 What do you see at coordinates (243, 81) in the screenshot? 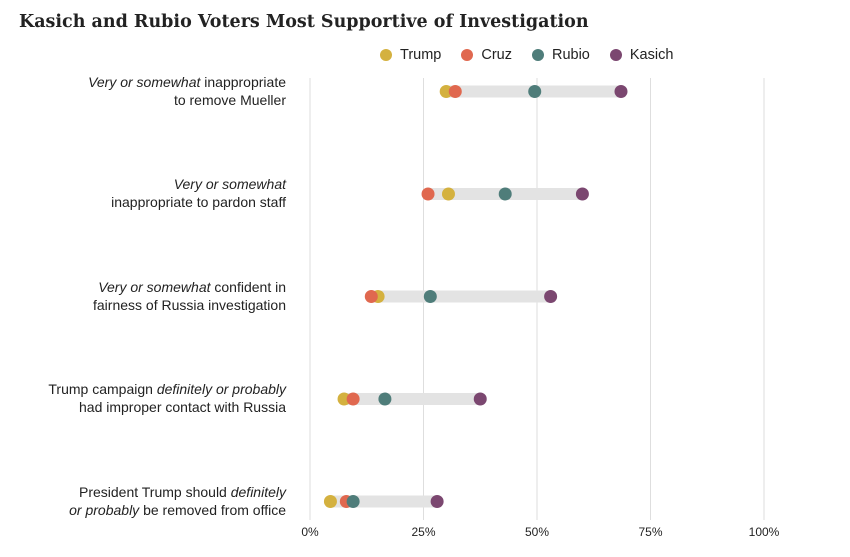
I see `category-label-part: inappropriate` at bounding box center [243, 81].